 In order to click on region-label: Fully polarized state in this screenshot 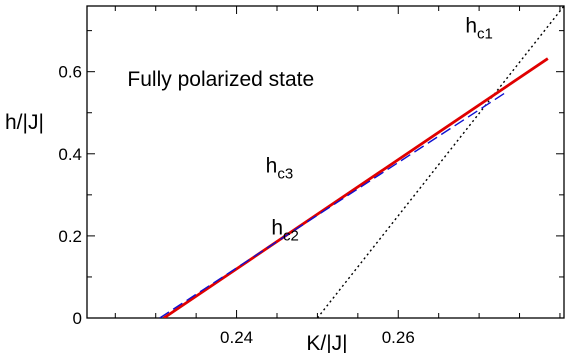, I will do `click(220, 79)`.